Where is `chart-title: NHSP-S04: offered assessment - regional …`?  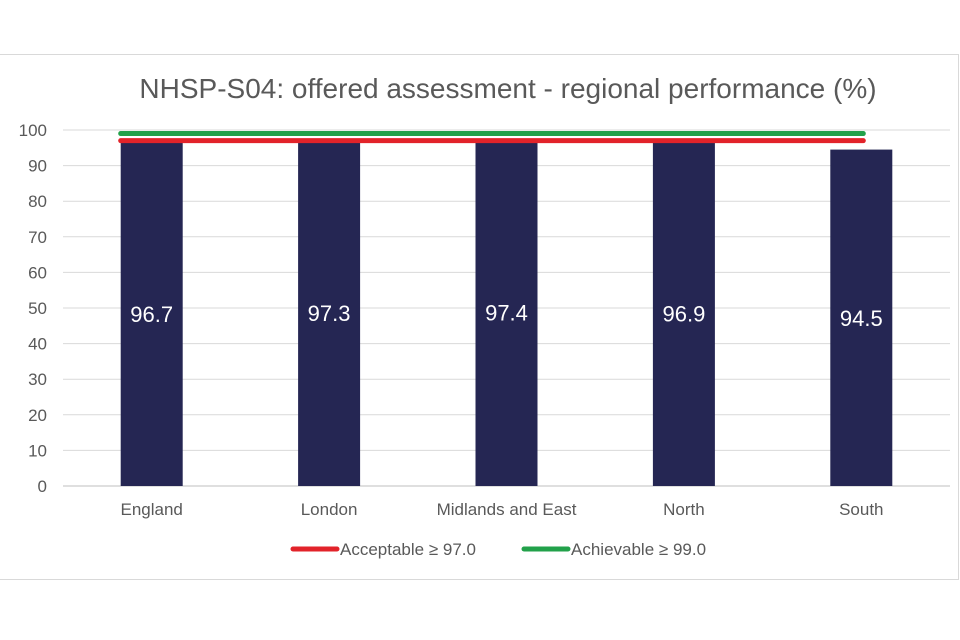
chart-title: NHSP-S04: offered assessment - regional … is located at coordinates (507, 88).